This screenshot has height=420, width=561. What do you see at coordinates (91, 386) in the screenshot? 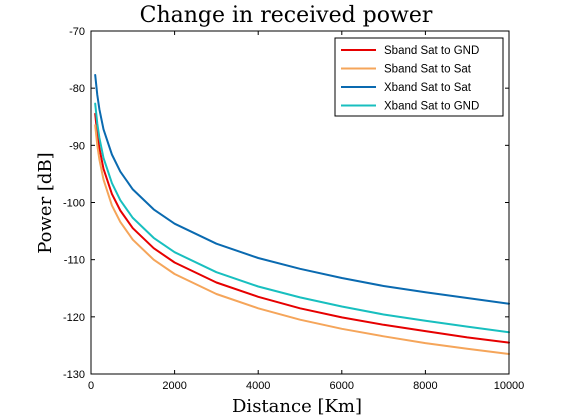
I see `x-tick-label: 0` at bounding box center [91, 386].